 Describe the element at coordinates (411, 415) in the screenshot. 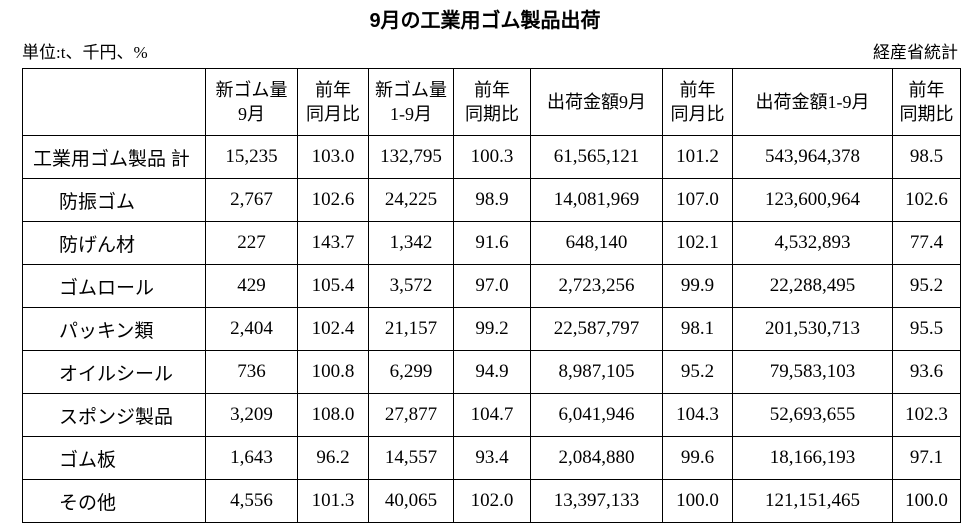

I see `value-cell: 27,877` at that location.